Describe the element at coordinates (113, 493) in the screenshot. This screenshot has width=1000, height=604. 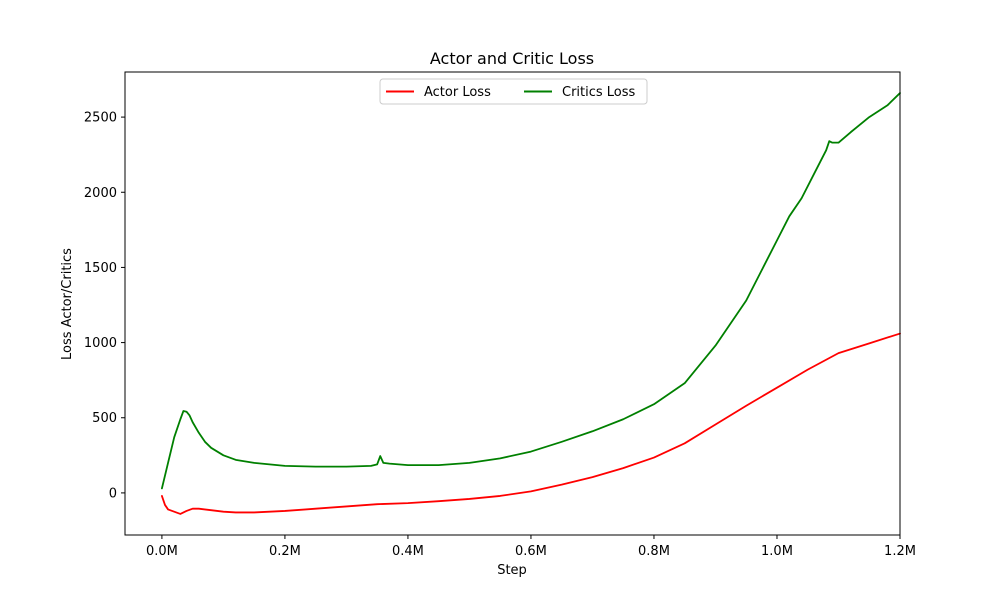
I see `y-tick-label: 0` at that location.